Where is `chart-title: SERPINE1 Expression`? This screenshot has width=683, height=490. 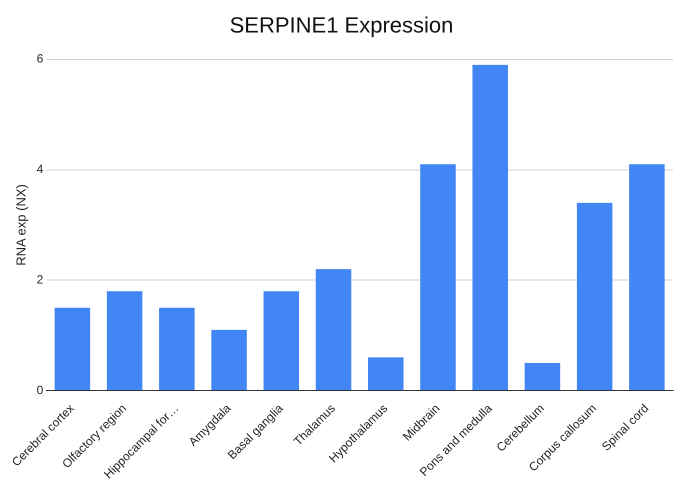
chart-title: SERPINE1 Expression is located at coordinates (342, 25).